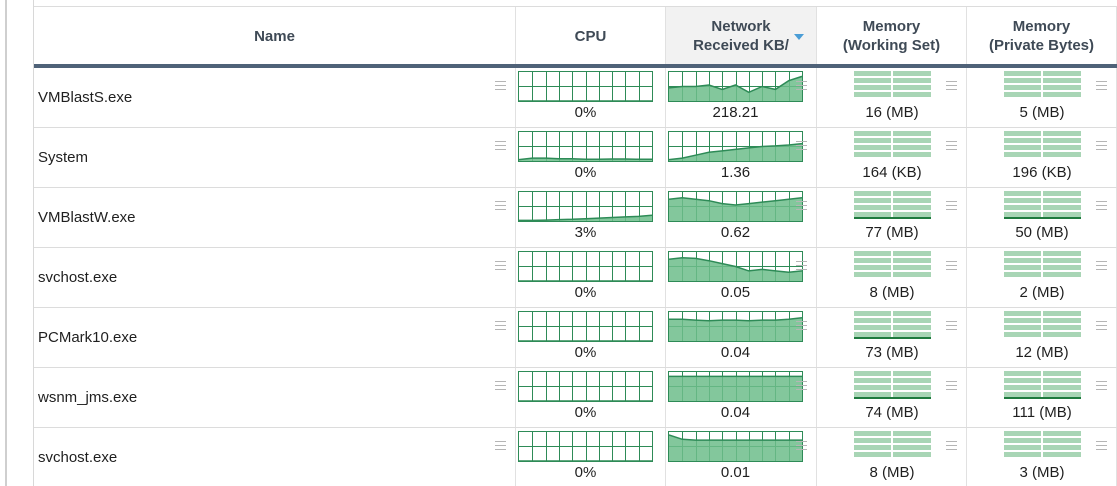 The width and height of the screenshot is (1117, 486). I want to click on network-received-cell: 1.36, so click(741, 157).